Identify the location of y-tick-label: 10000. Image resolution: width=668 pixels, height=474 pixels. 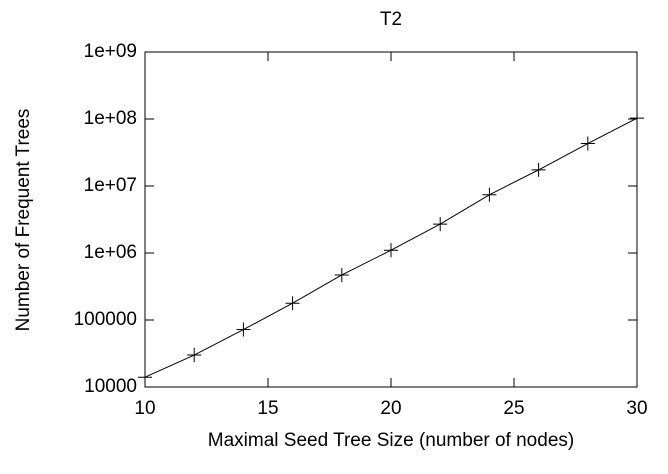
(110, 386).